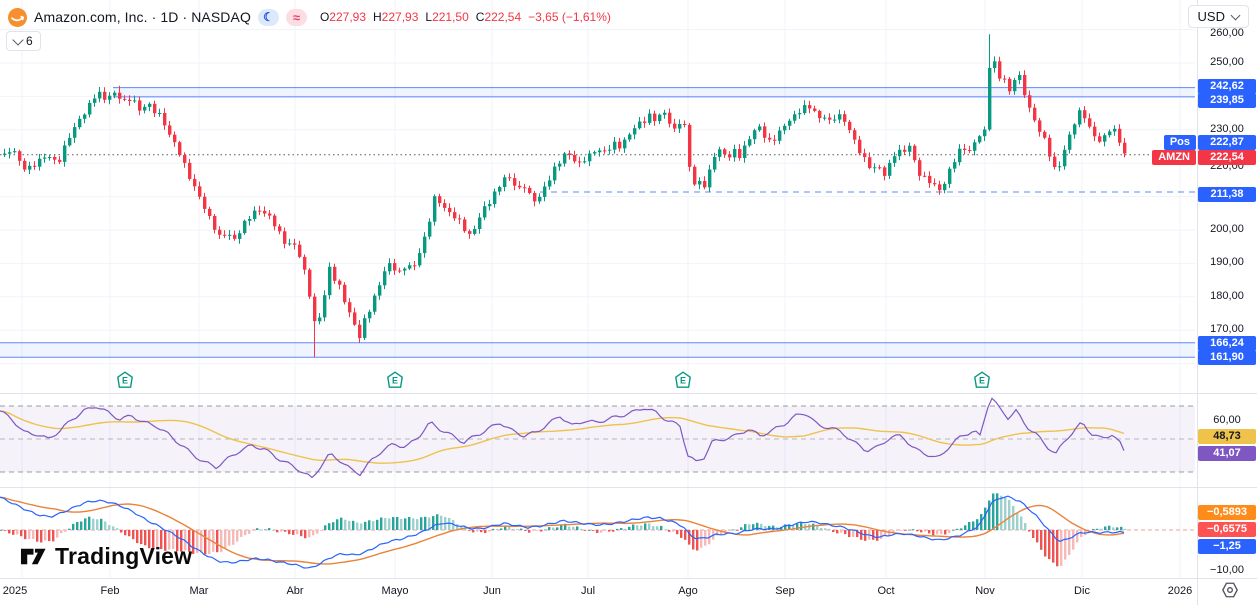 This screenshot has height=605, width=1257. What do you see at coordinates (1227, 329) in the screenshot?
I see `price-axis-tick: 170,00` at bounding box center [1227, 329].